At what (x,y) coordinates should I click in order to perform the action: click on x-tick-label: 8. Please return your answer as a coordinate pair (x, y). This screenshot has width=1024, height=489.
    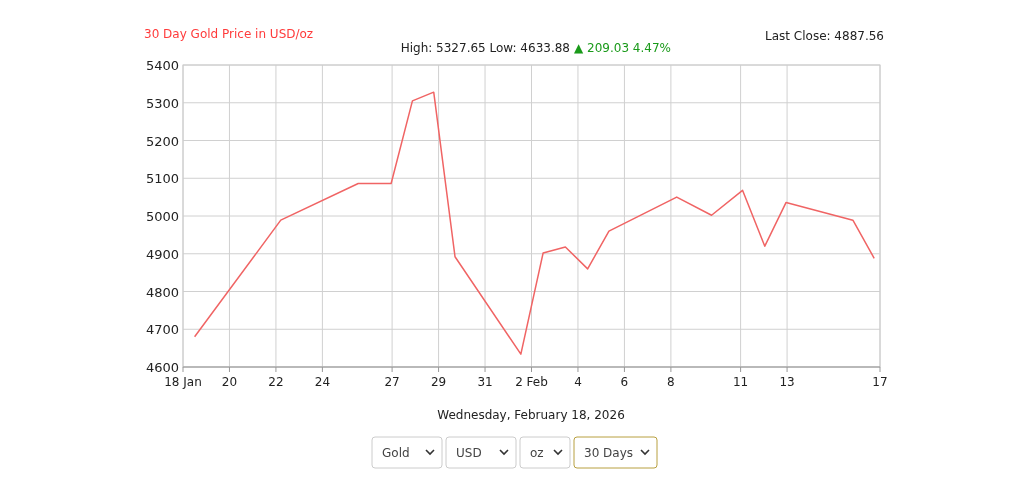
    Looking at the image, I should click on (671, 382).